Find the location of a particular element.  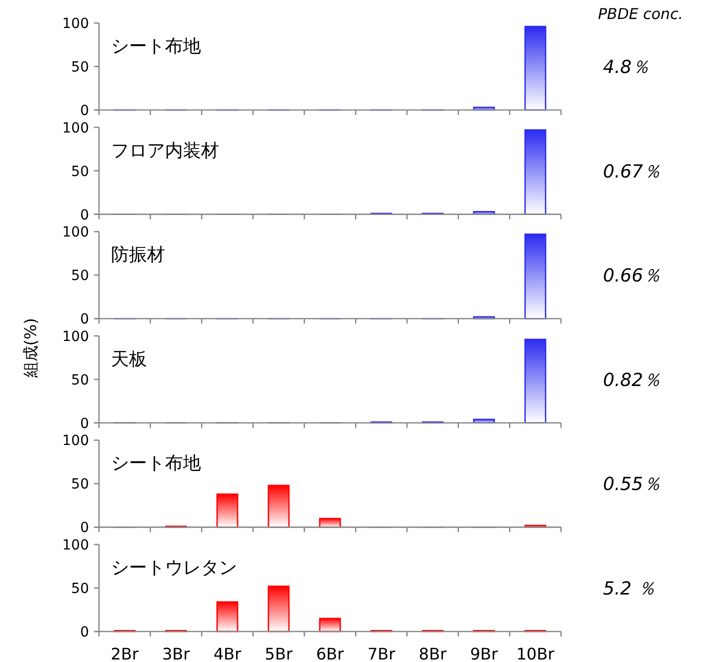

x-tick-label: 7Br is located at coordinates (381, 653).